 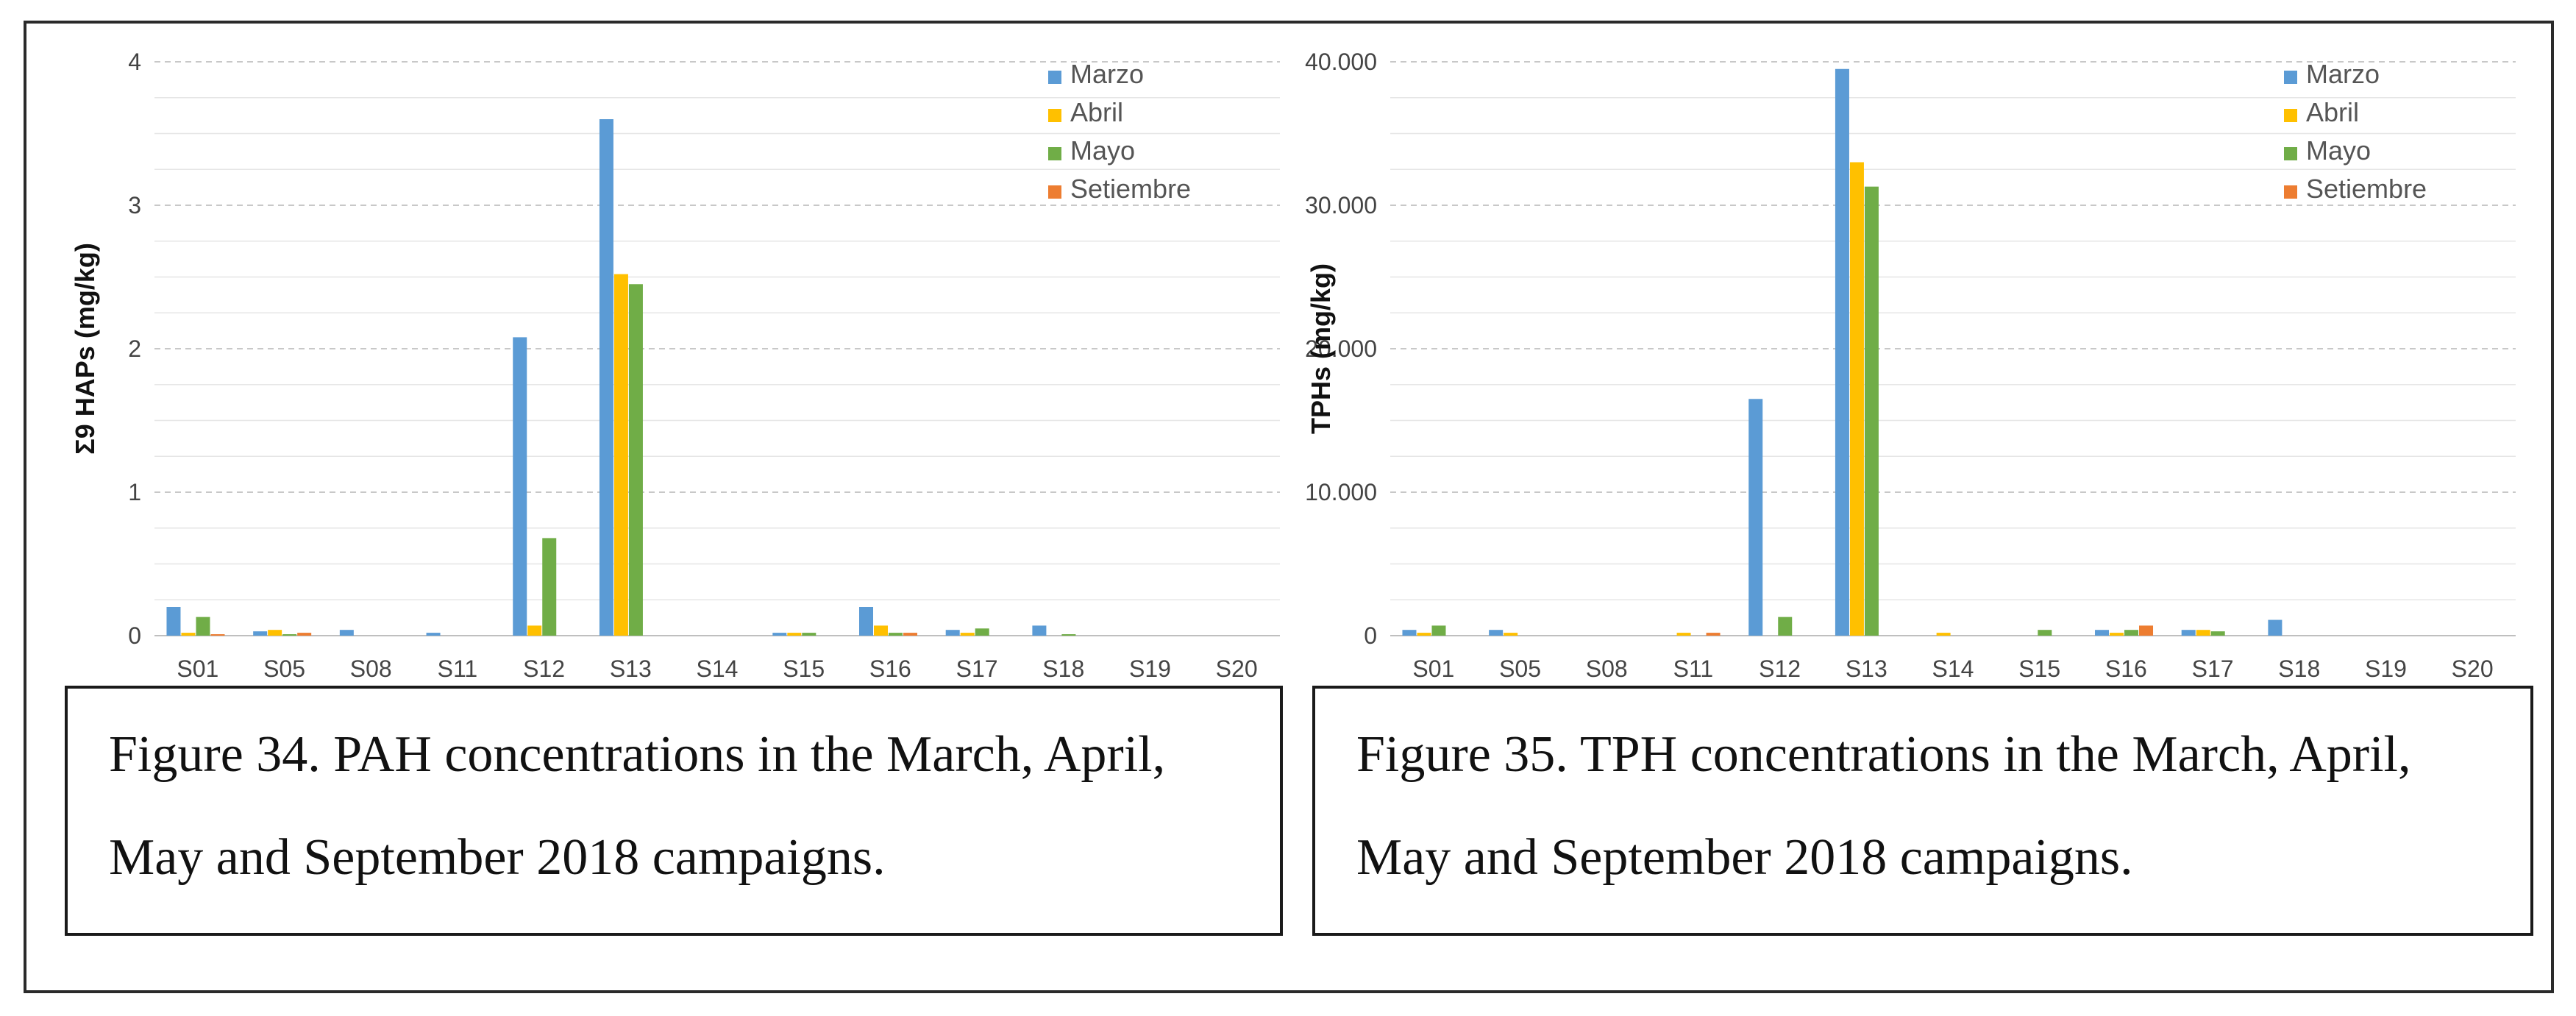 I want to click on series-abril, so click(x=1813, y=399).